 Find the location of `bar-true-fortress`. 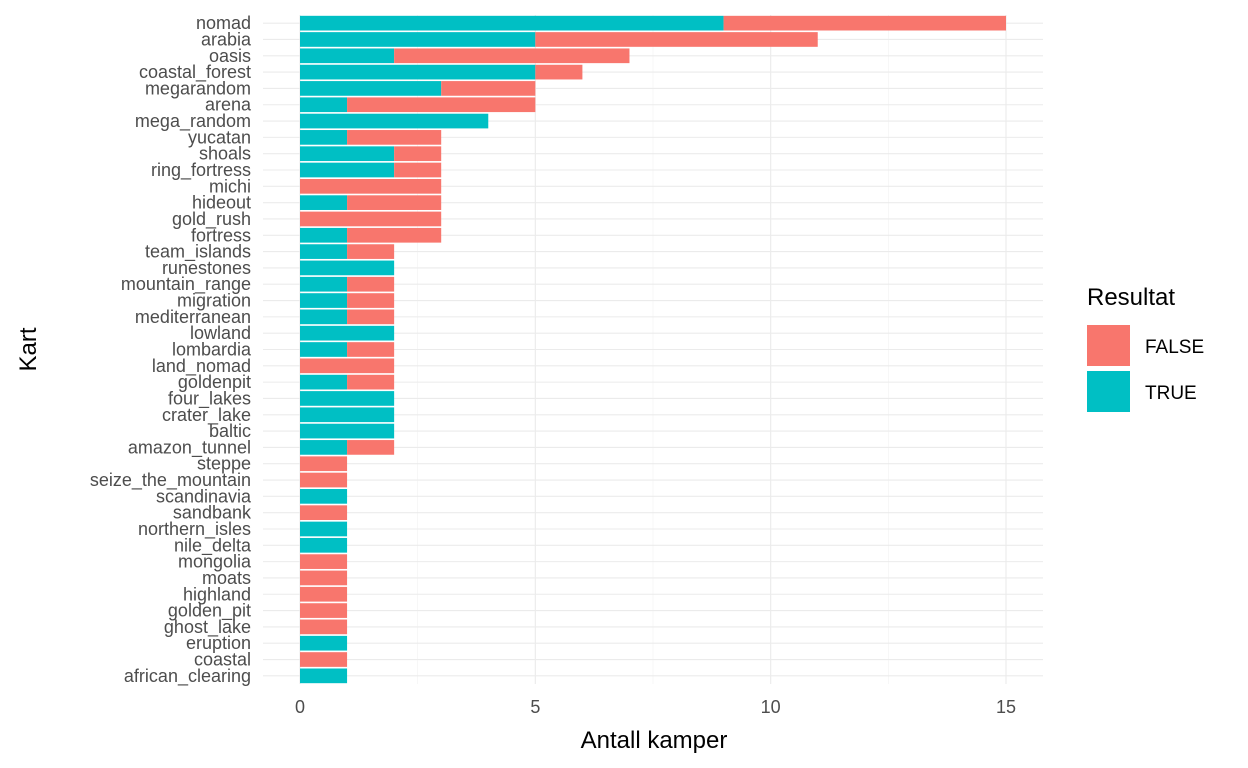

bar-true-fortress is located at coordinates (324, 235).